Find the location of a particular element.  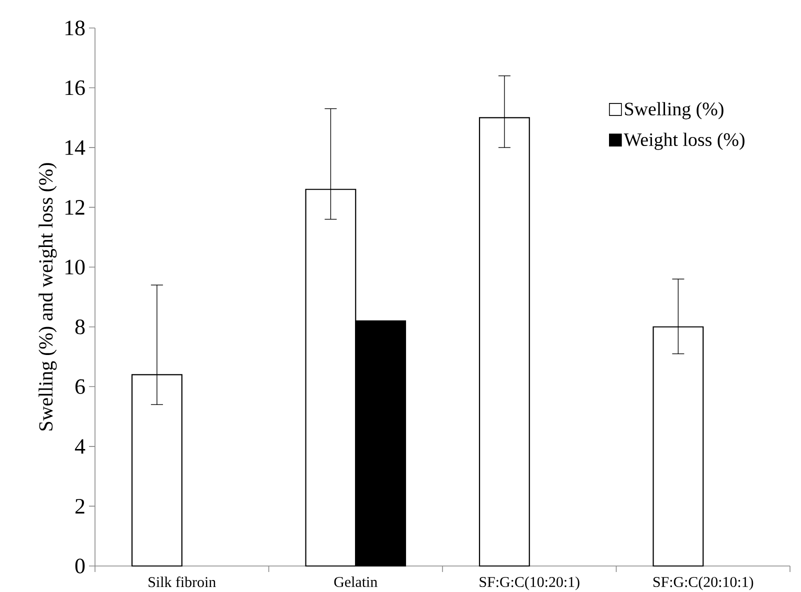

y-tick-label: 8 is located at coordinates (80, 326).